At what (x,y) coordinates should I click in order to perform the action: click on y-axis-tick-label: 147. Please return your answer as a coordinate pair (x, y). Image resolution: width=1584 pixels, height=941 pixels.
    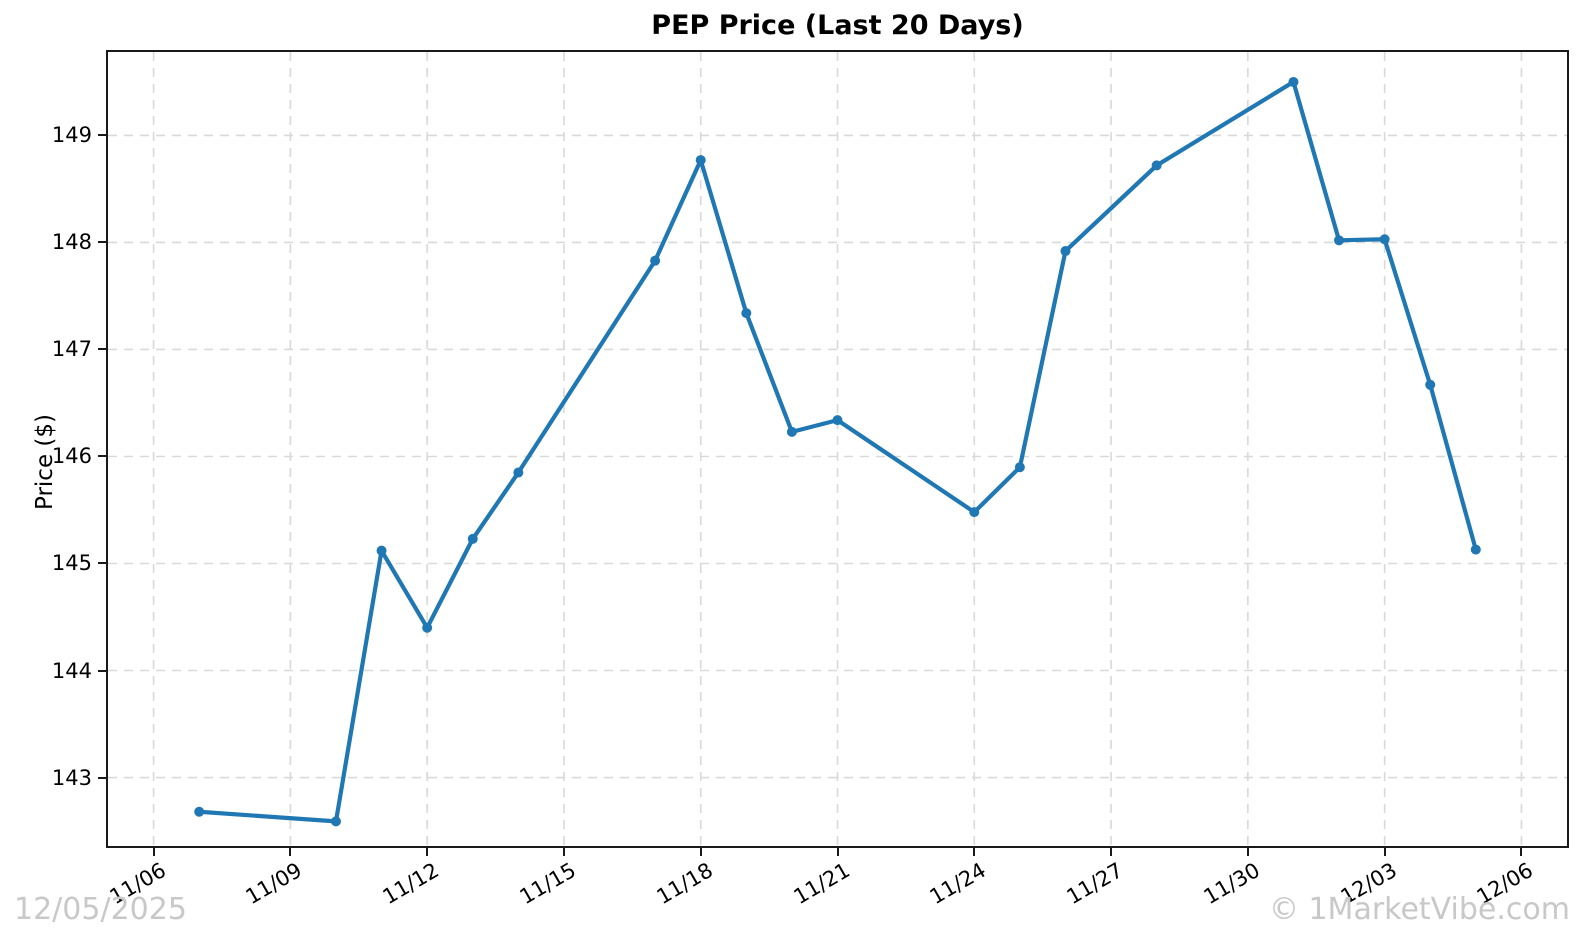
    Looking at the image, I should click on (71, 349).